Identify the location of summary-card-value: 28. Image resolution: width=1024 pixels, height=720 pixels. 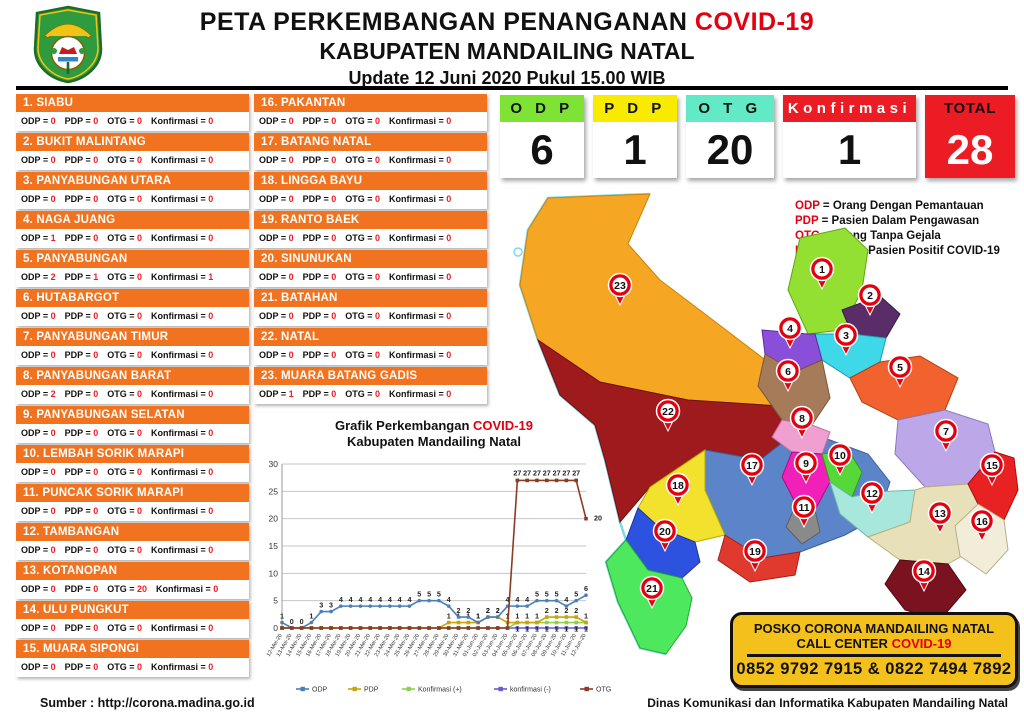
(970, 149).